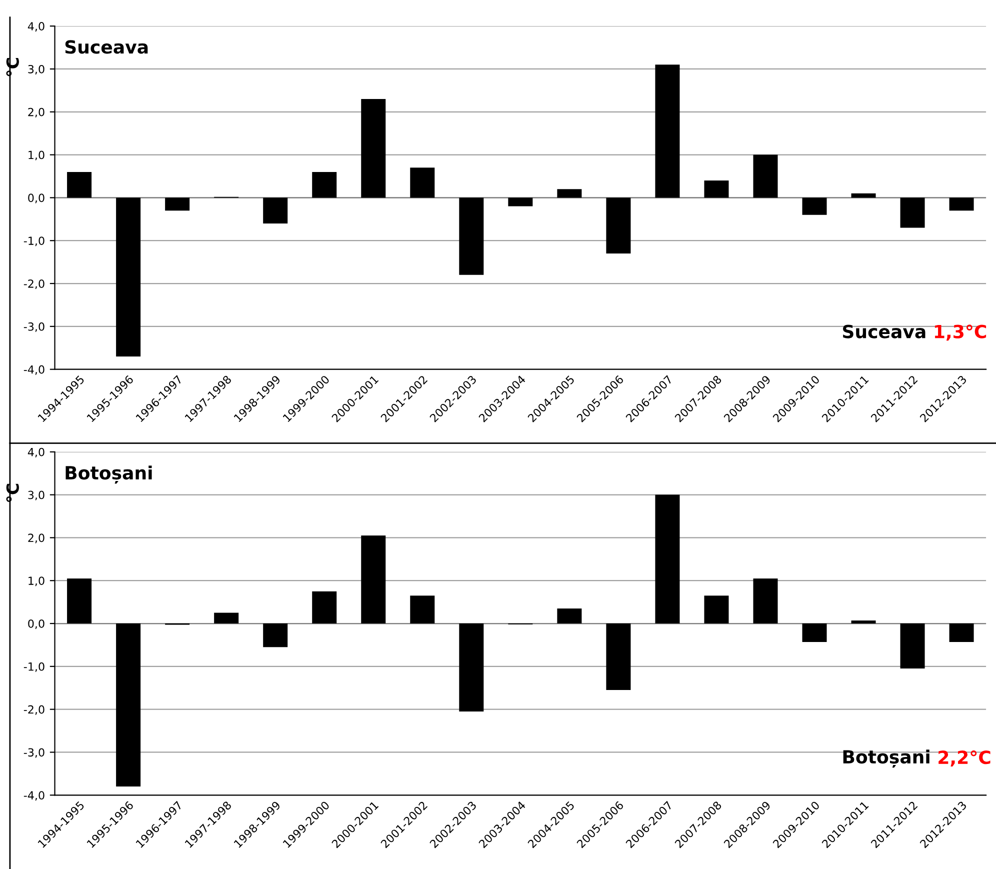 This screenshot has width=996, height=869. I want to click on text: Botoșani, so click(109, 475).